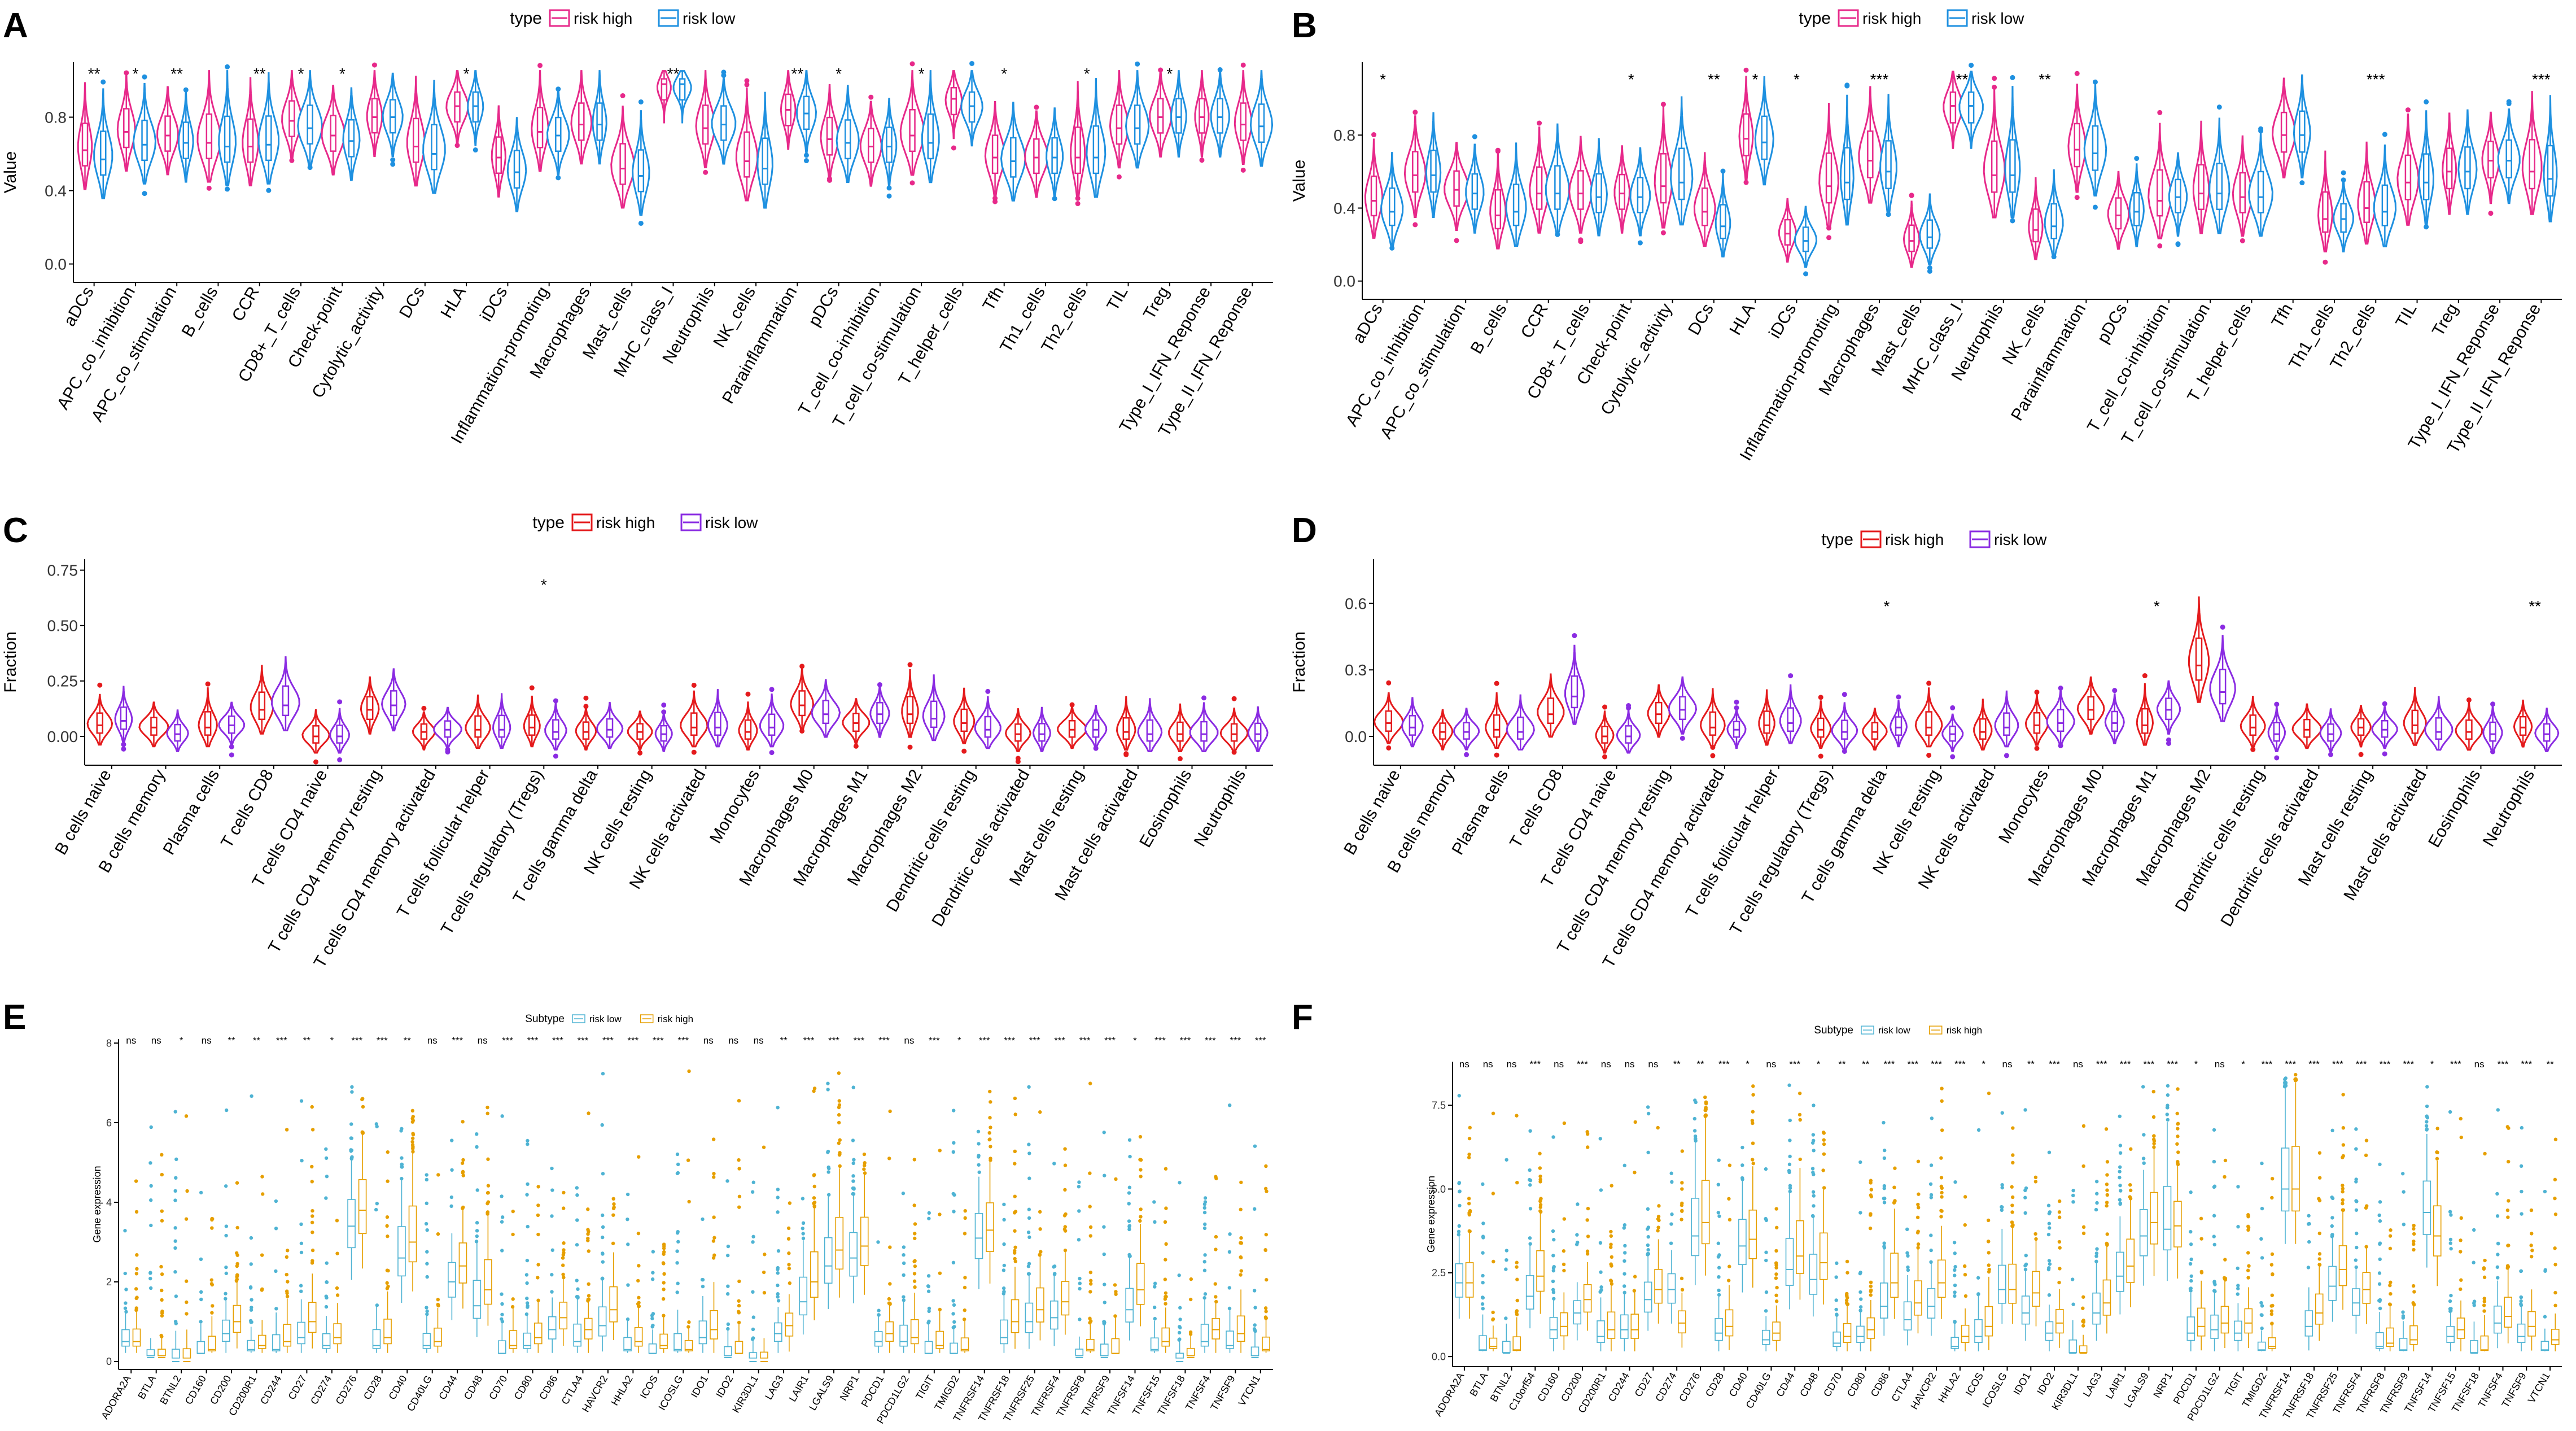 Image resolution: width=2576 pixels, height=1431 pixels. What do you see at coordinates (1750, 202) in the screenshot?
I see `category-group: HLA*` at bounding box center [1750, 202].